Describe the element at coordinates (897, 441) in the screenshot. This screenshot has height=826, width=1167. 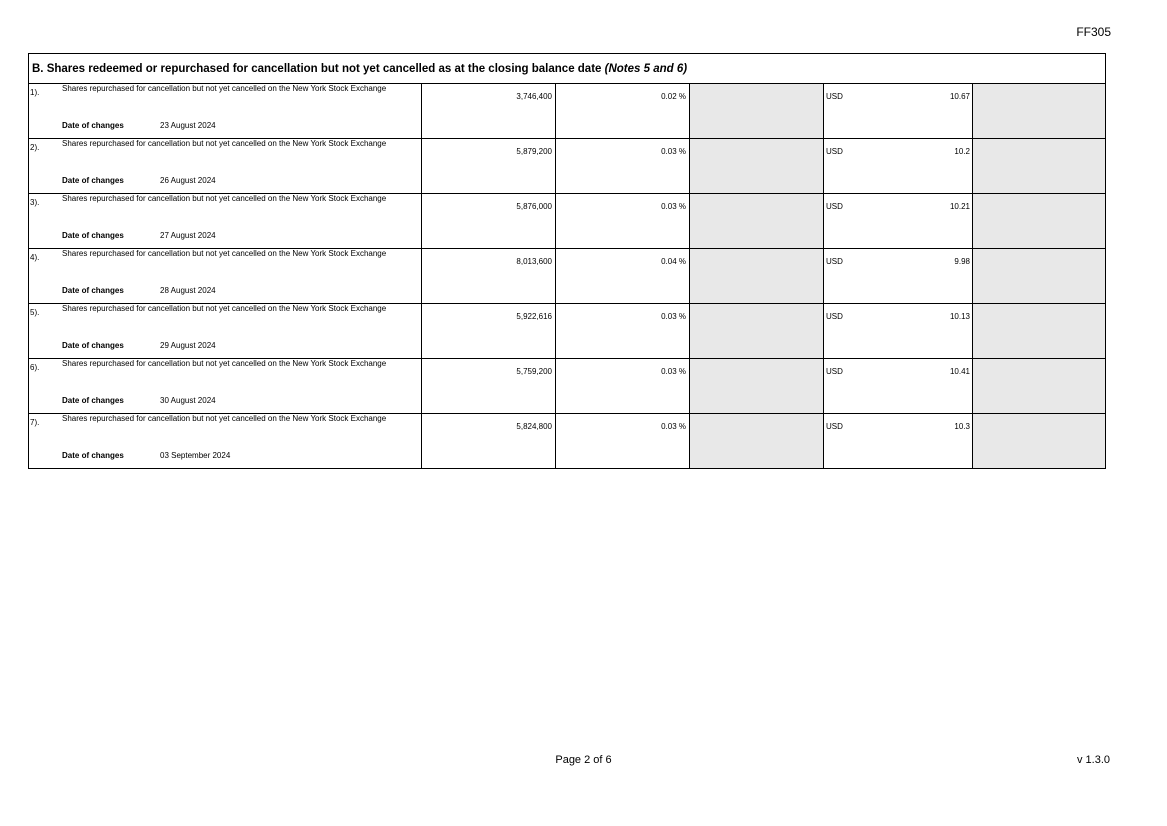
I see `price-cell: USD 10.3` at that location.